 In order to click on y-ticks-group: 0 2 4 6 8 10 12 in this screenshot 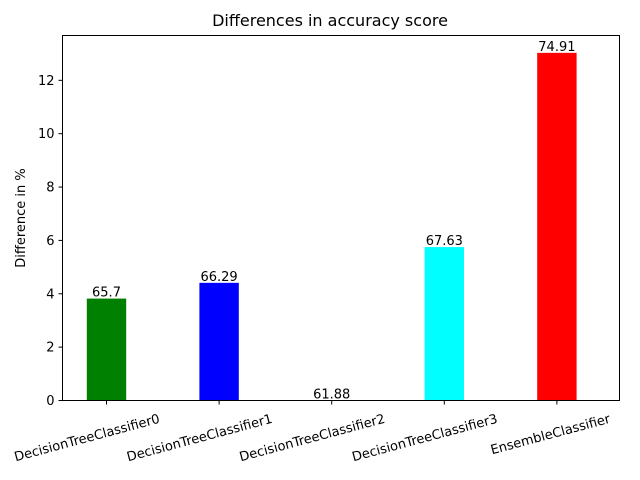, I will do `click(50, 241)`.